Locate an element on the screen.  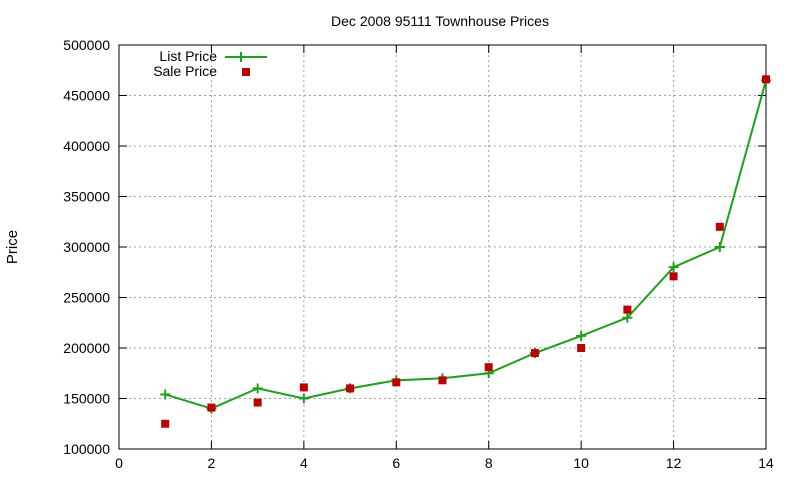
y-axis-label: Price is located at coordinates (12, 247).